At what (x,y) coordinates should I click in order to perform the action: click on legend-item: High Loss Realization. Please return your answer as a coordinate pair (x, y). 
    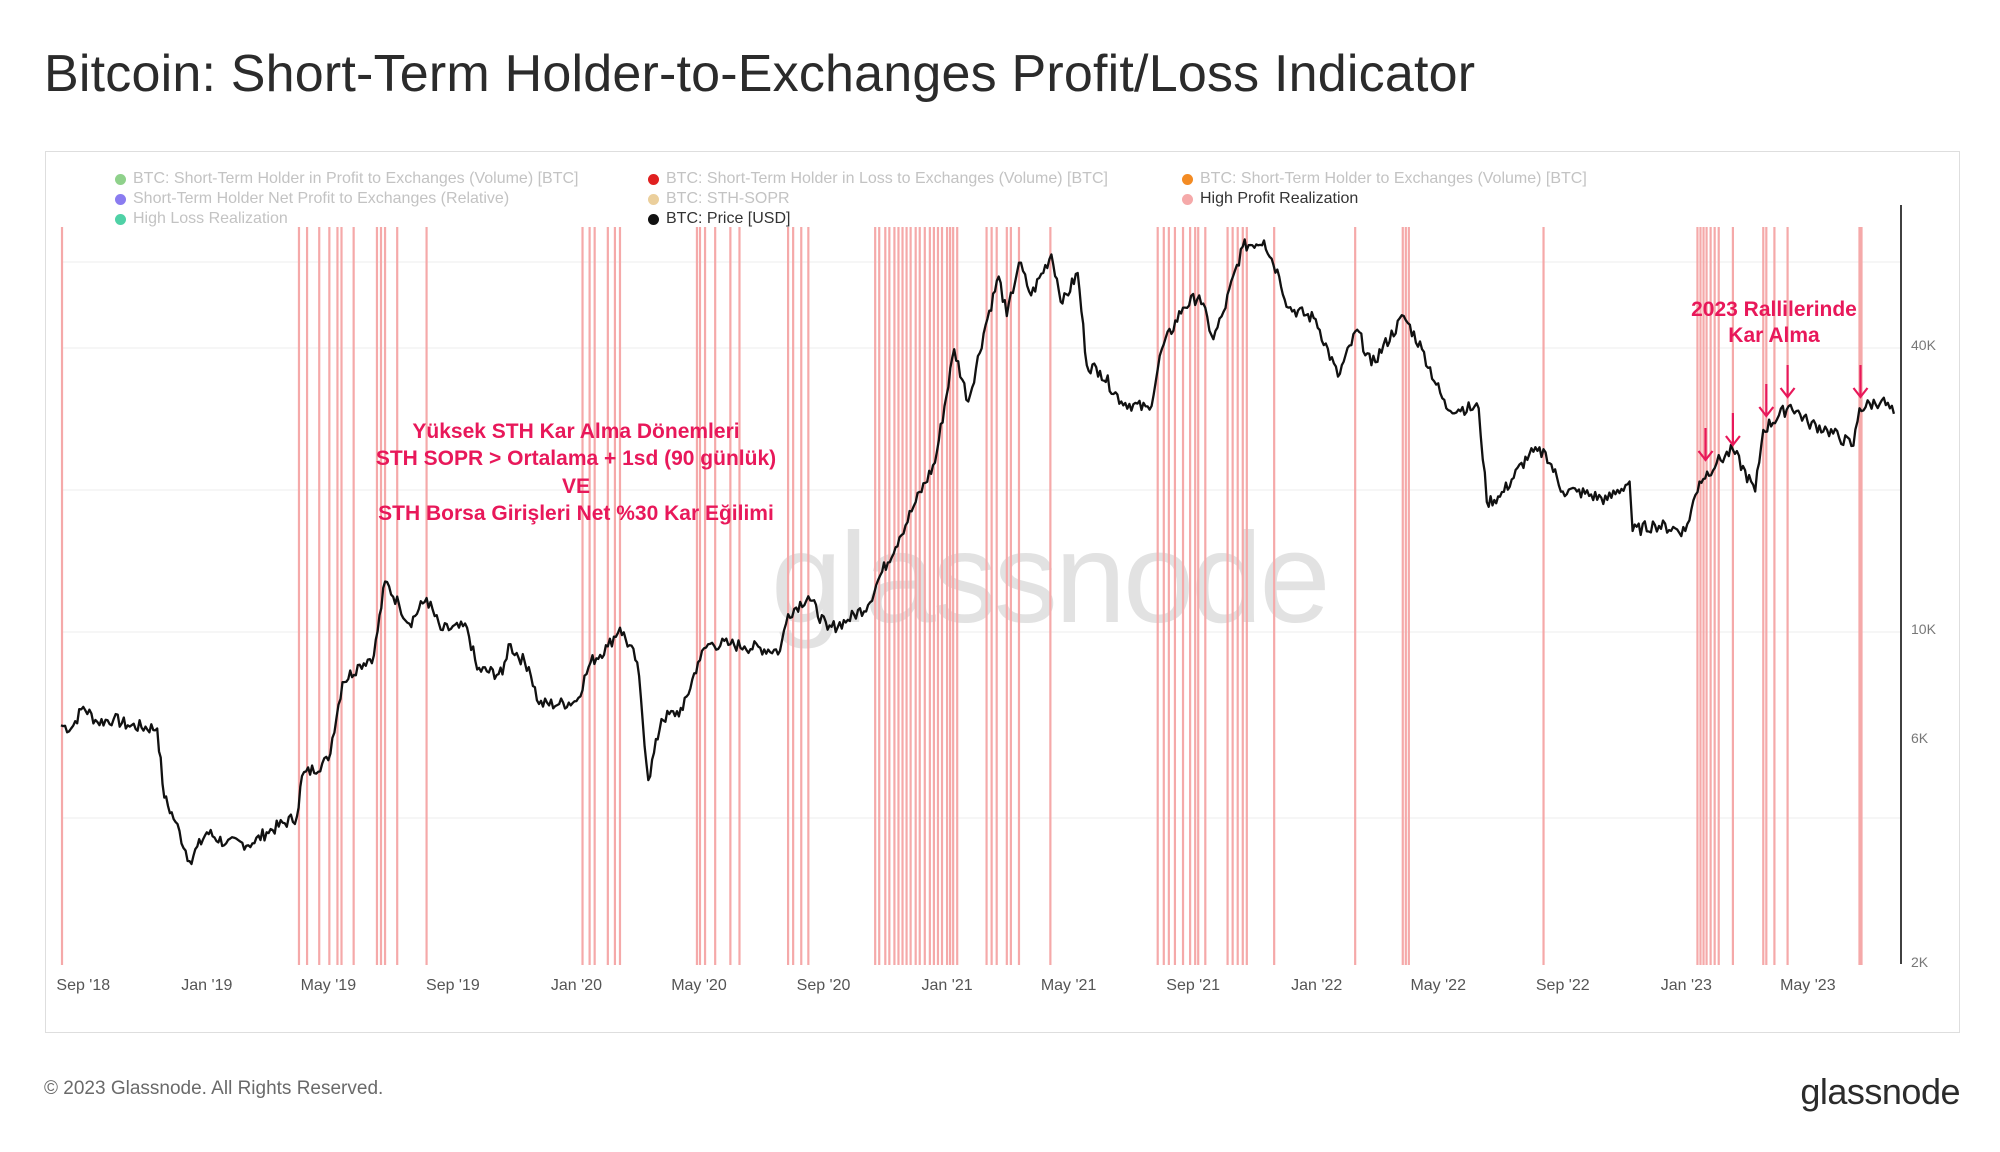
    Looking at the image, I should click on (201, 219).